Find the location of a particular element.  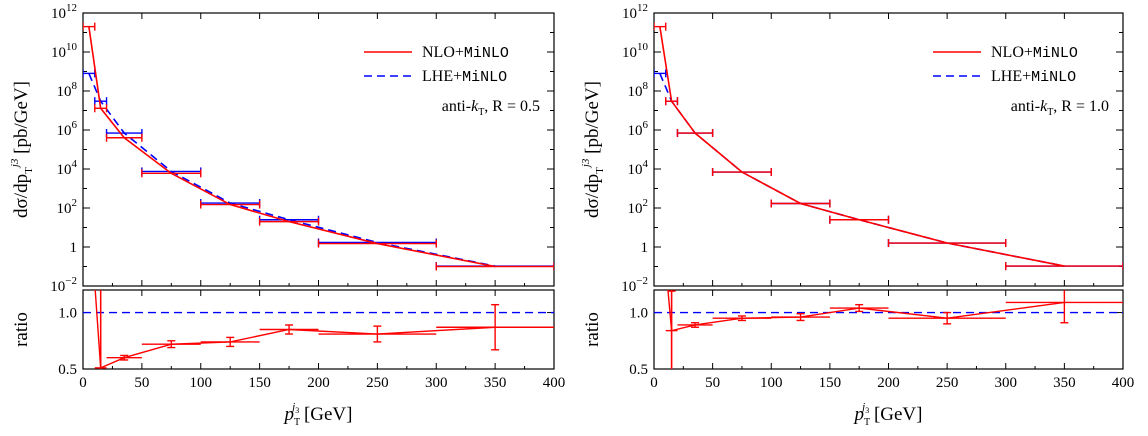

annotation-k: k is located at coordinates (1044, 106).